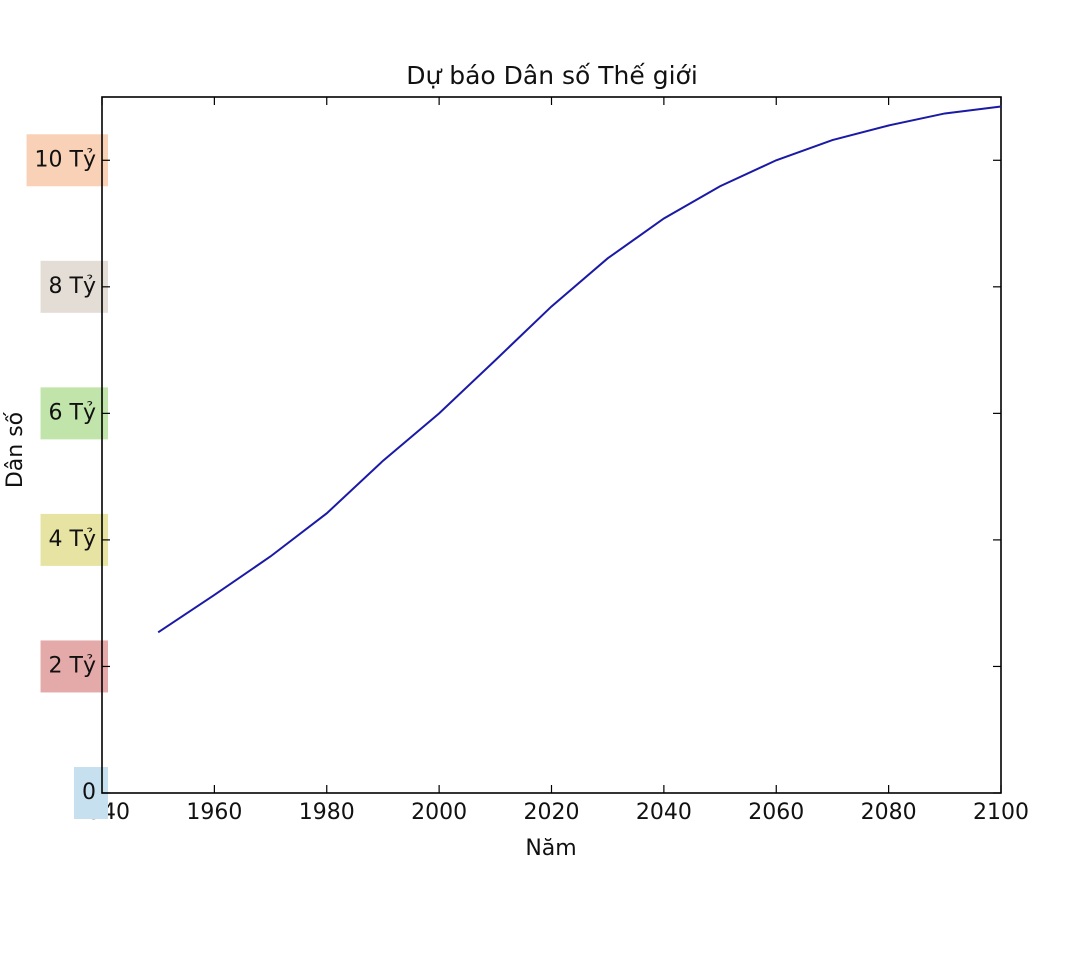 The height and width of the screenshot is (976, 1088). Describe the element at coordinates (550, 848) in the screenshot. I see `x-axis-label: Năm` at that location.